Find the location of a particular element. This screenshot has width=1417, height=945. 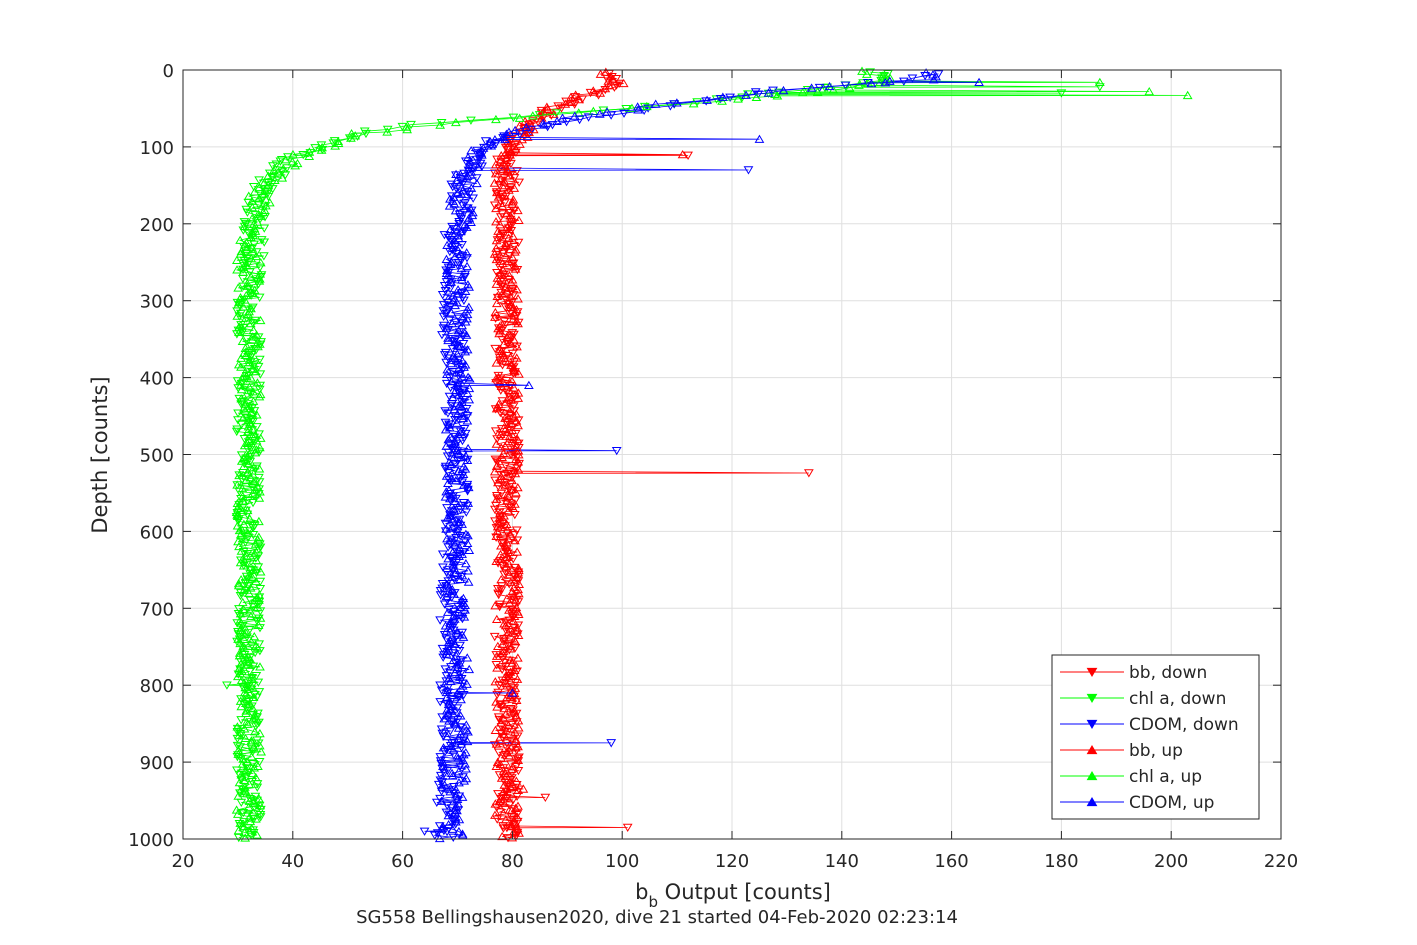

y-tick-label: 500 is located at coordinates (157, 456).